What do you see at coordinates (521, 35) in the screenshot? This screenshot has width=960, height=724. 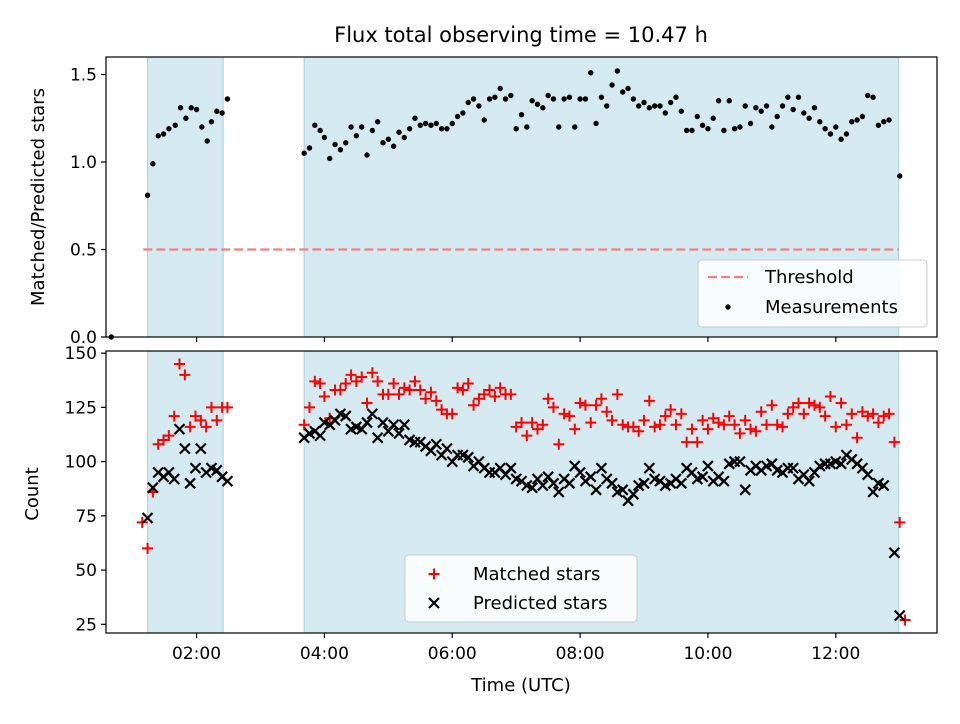 I see `chart-title: Flux total observing time = 10.47 h` at bounding box center [521, 35].